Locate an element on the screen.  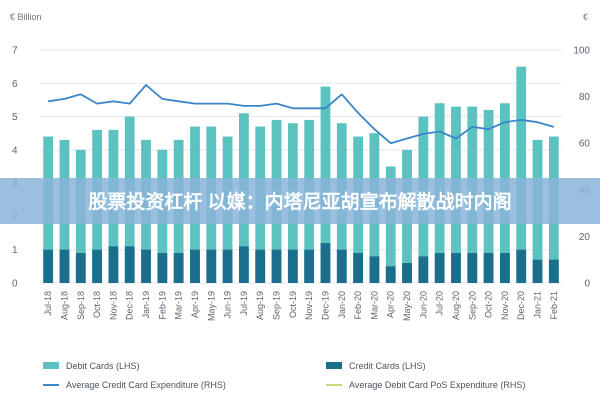
right-tick-label: 100 is located at coordinates (581, 51).